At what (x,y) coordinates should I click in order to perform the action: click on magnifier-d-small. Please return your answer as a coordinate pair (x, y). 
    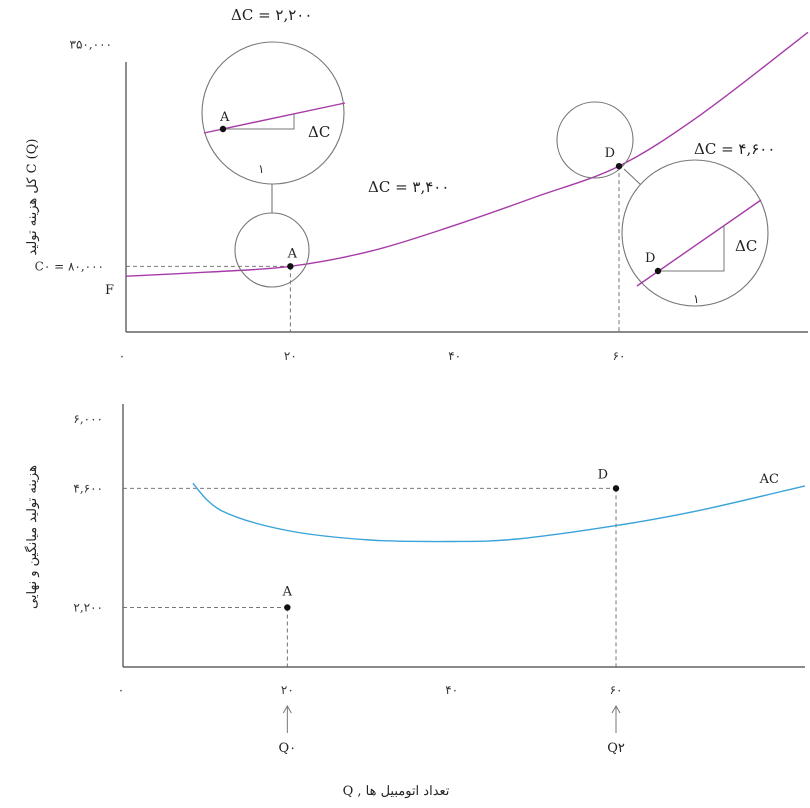
    Looking at the image, I should click on (595, 140).